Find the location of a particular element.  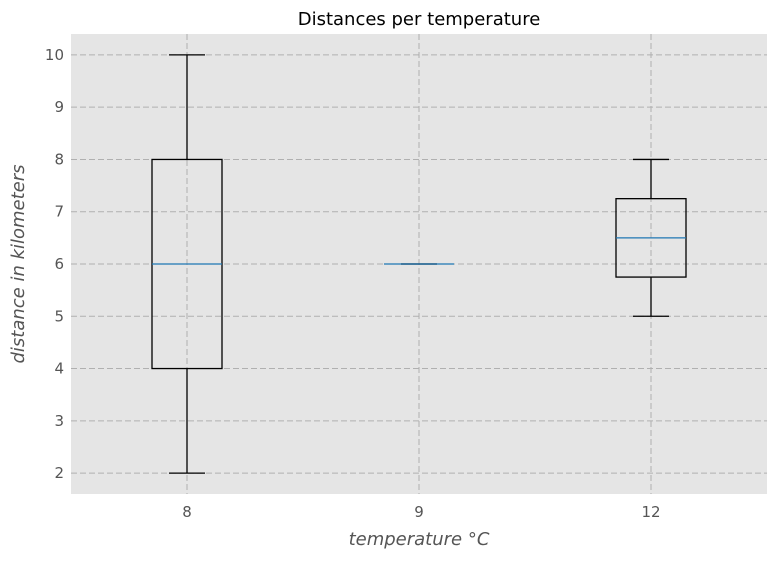

x-axis-ticks: 8 9 12 is located at coordinates (421, 512).